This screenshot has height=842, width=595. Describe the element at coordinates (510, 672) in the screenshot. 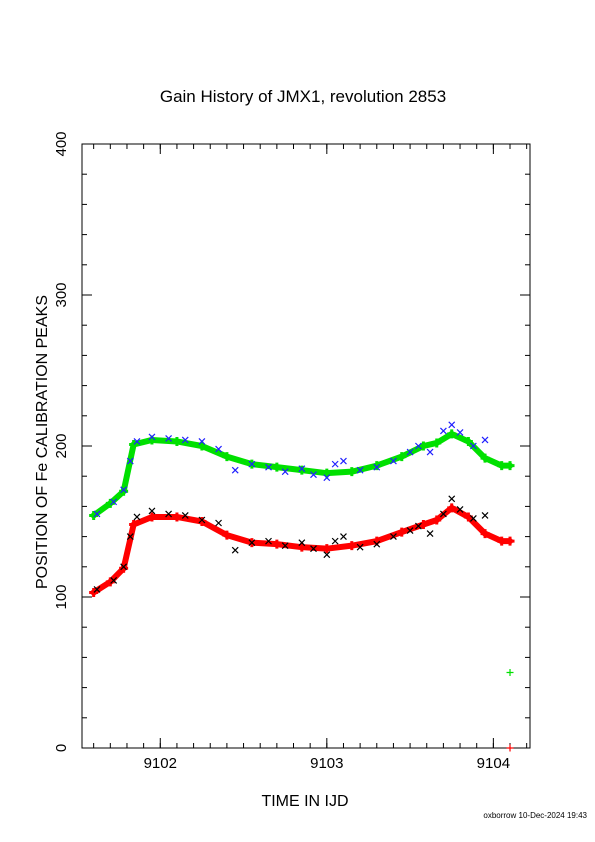

I see `series-4-point` at that location.